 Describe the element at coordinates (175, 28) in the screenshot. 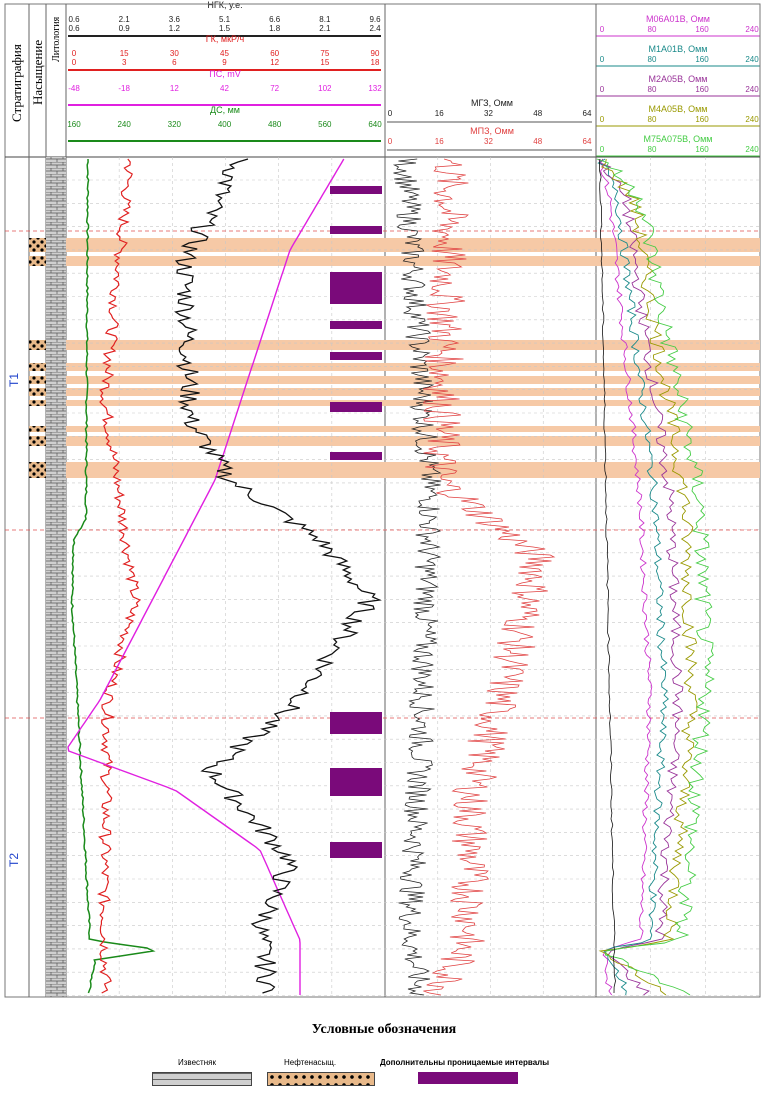

I see `track1-tick-label: 1.2` at that location.